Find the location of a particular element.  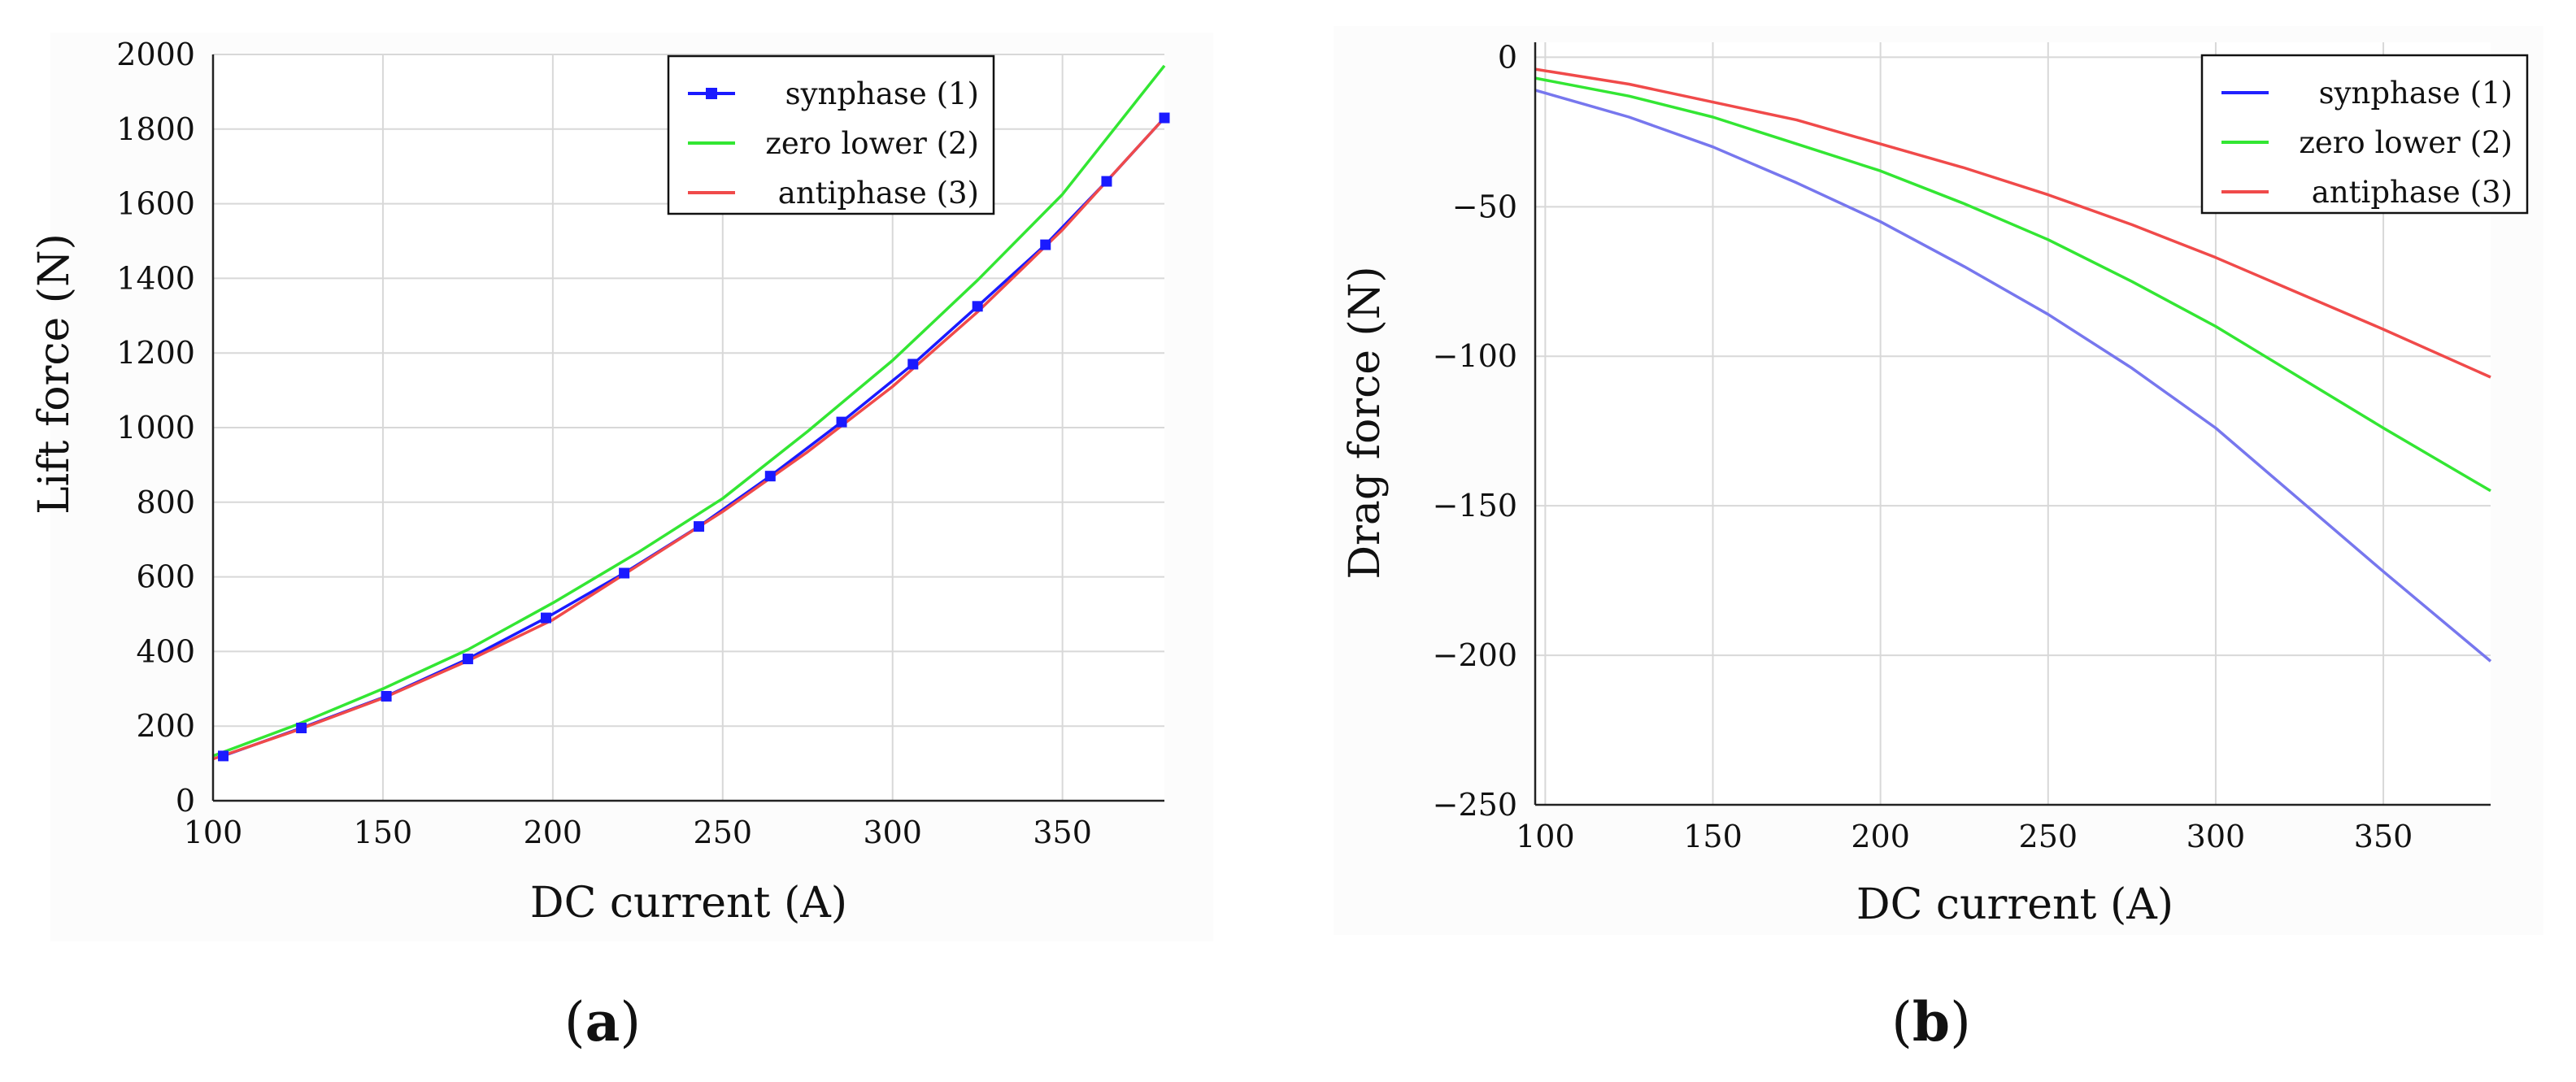

panel-a-y-tick-label: 2000 is located at coordinates (155, 55).